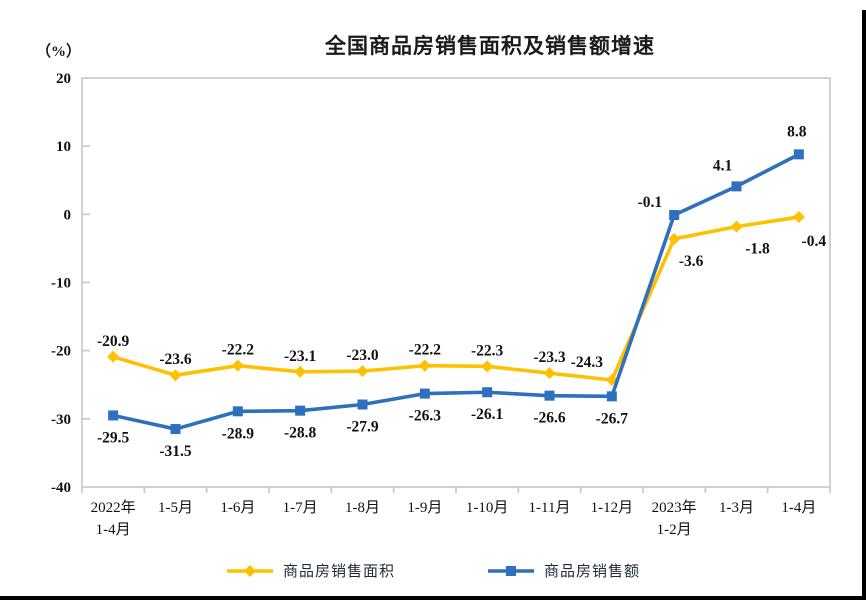 The width and height of the screenshot is (866, 600). I want to click on svg-text: -31.5, so click(175, 451).